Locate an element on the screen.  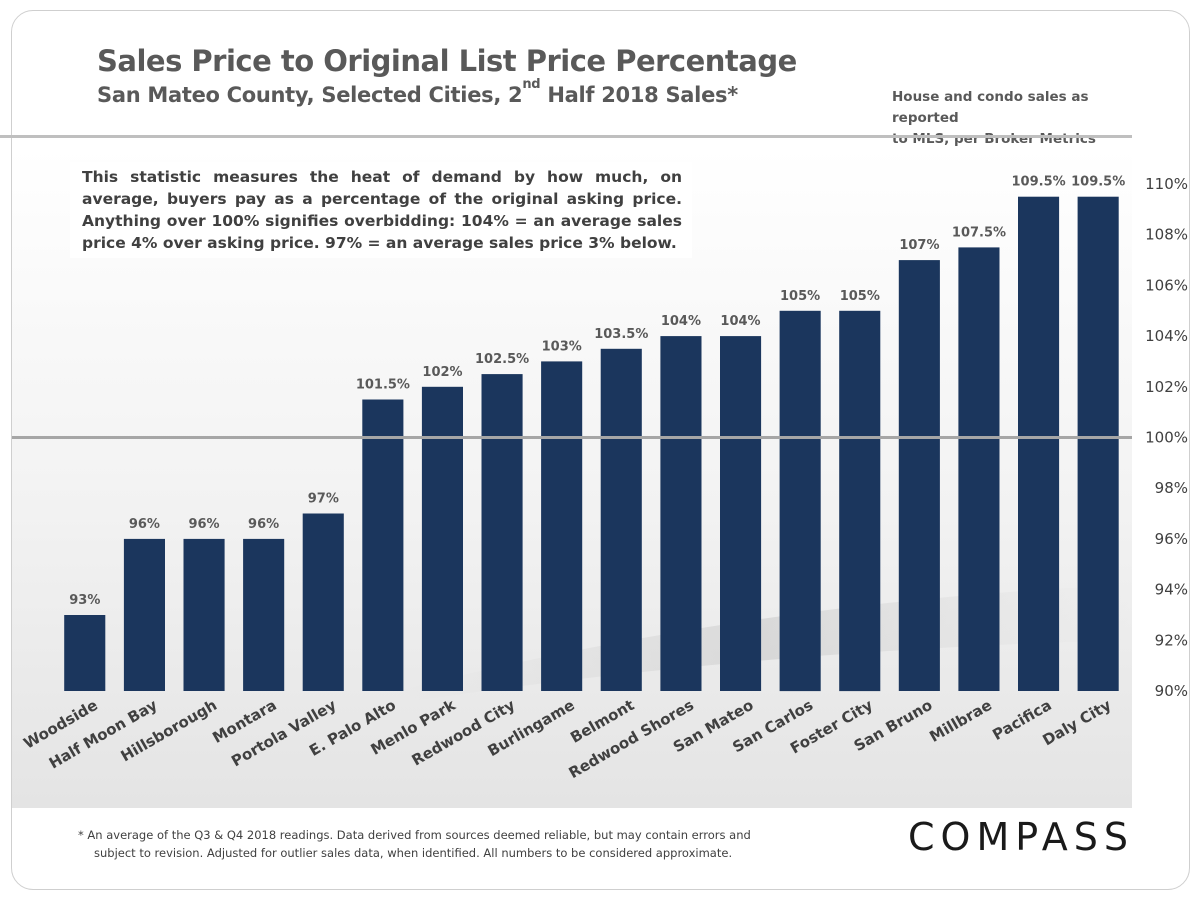
y-tick-label: 108% is located at coordinates (1166, 235).